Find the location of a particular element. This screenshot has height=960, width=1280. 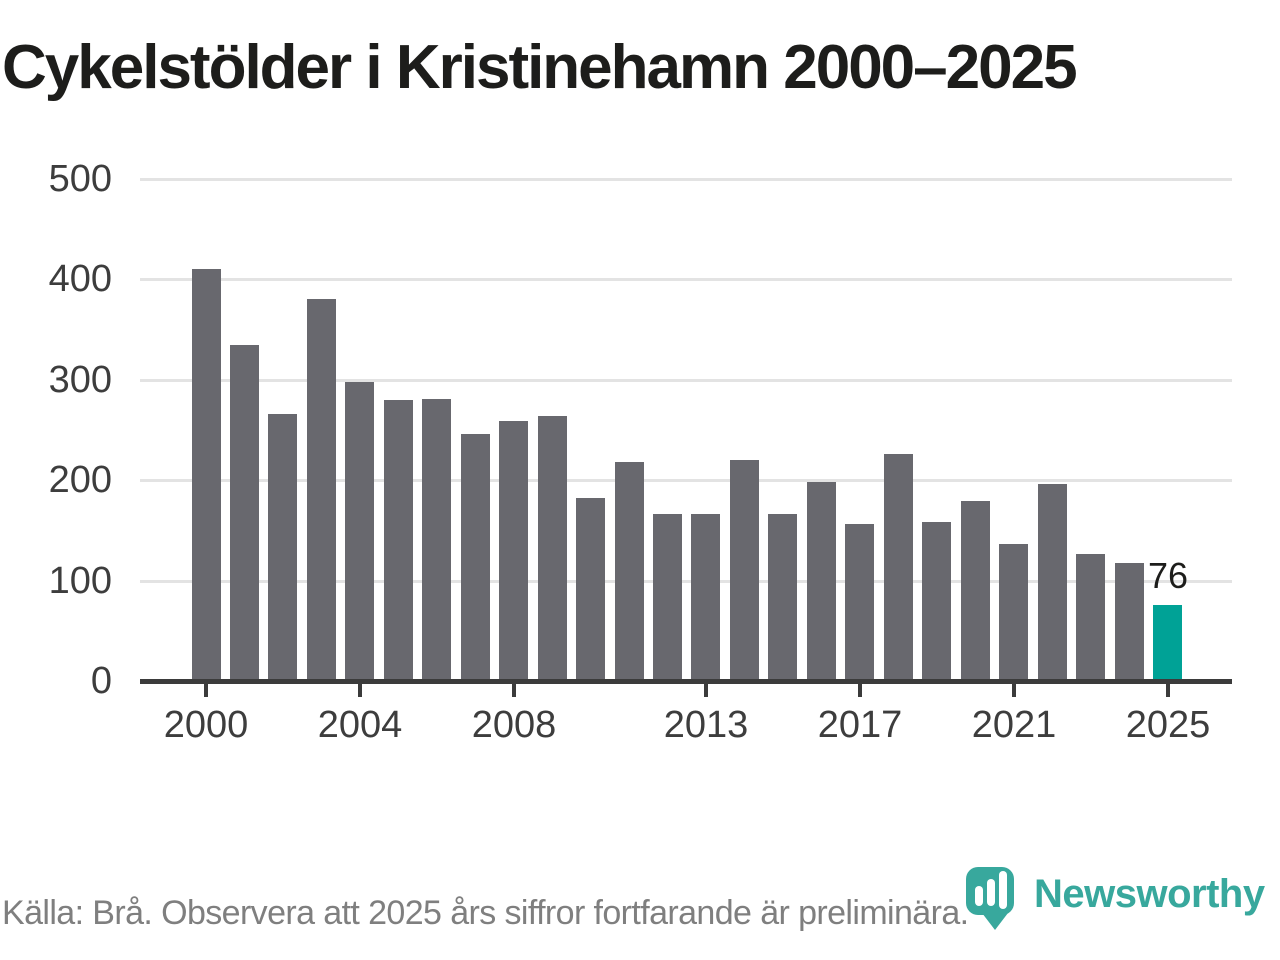

x-axis-tick-2017 is located at coordinates (860, 690).